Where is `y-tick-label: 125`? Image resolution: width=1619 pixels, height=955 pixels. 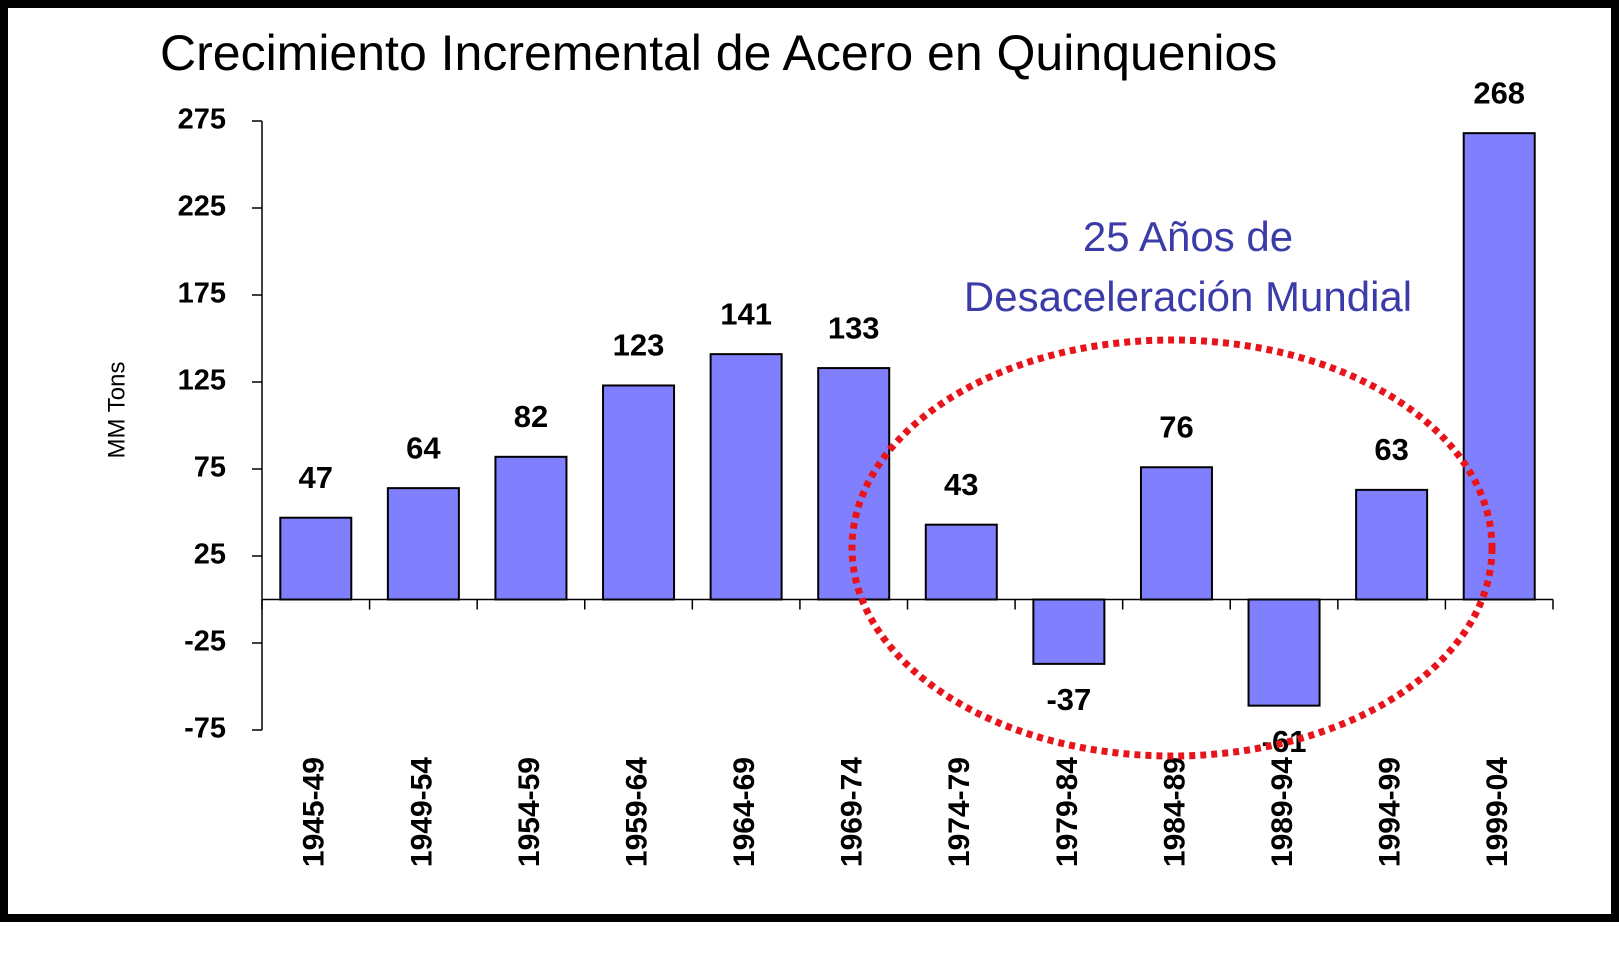
y-tick-label: 125 is located at coordinates (202, 381).